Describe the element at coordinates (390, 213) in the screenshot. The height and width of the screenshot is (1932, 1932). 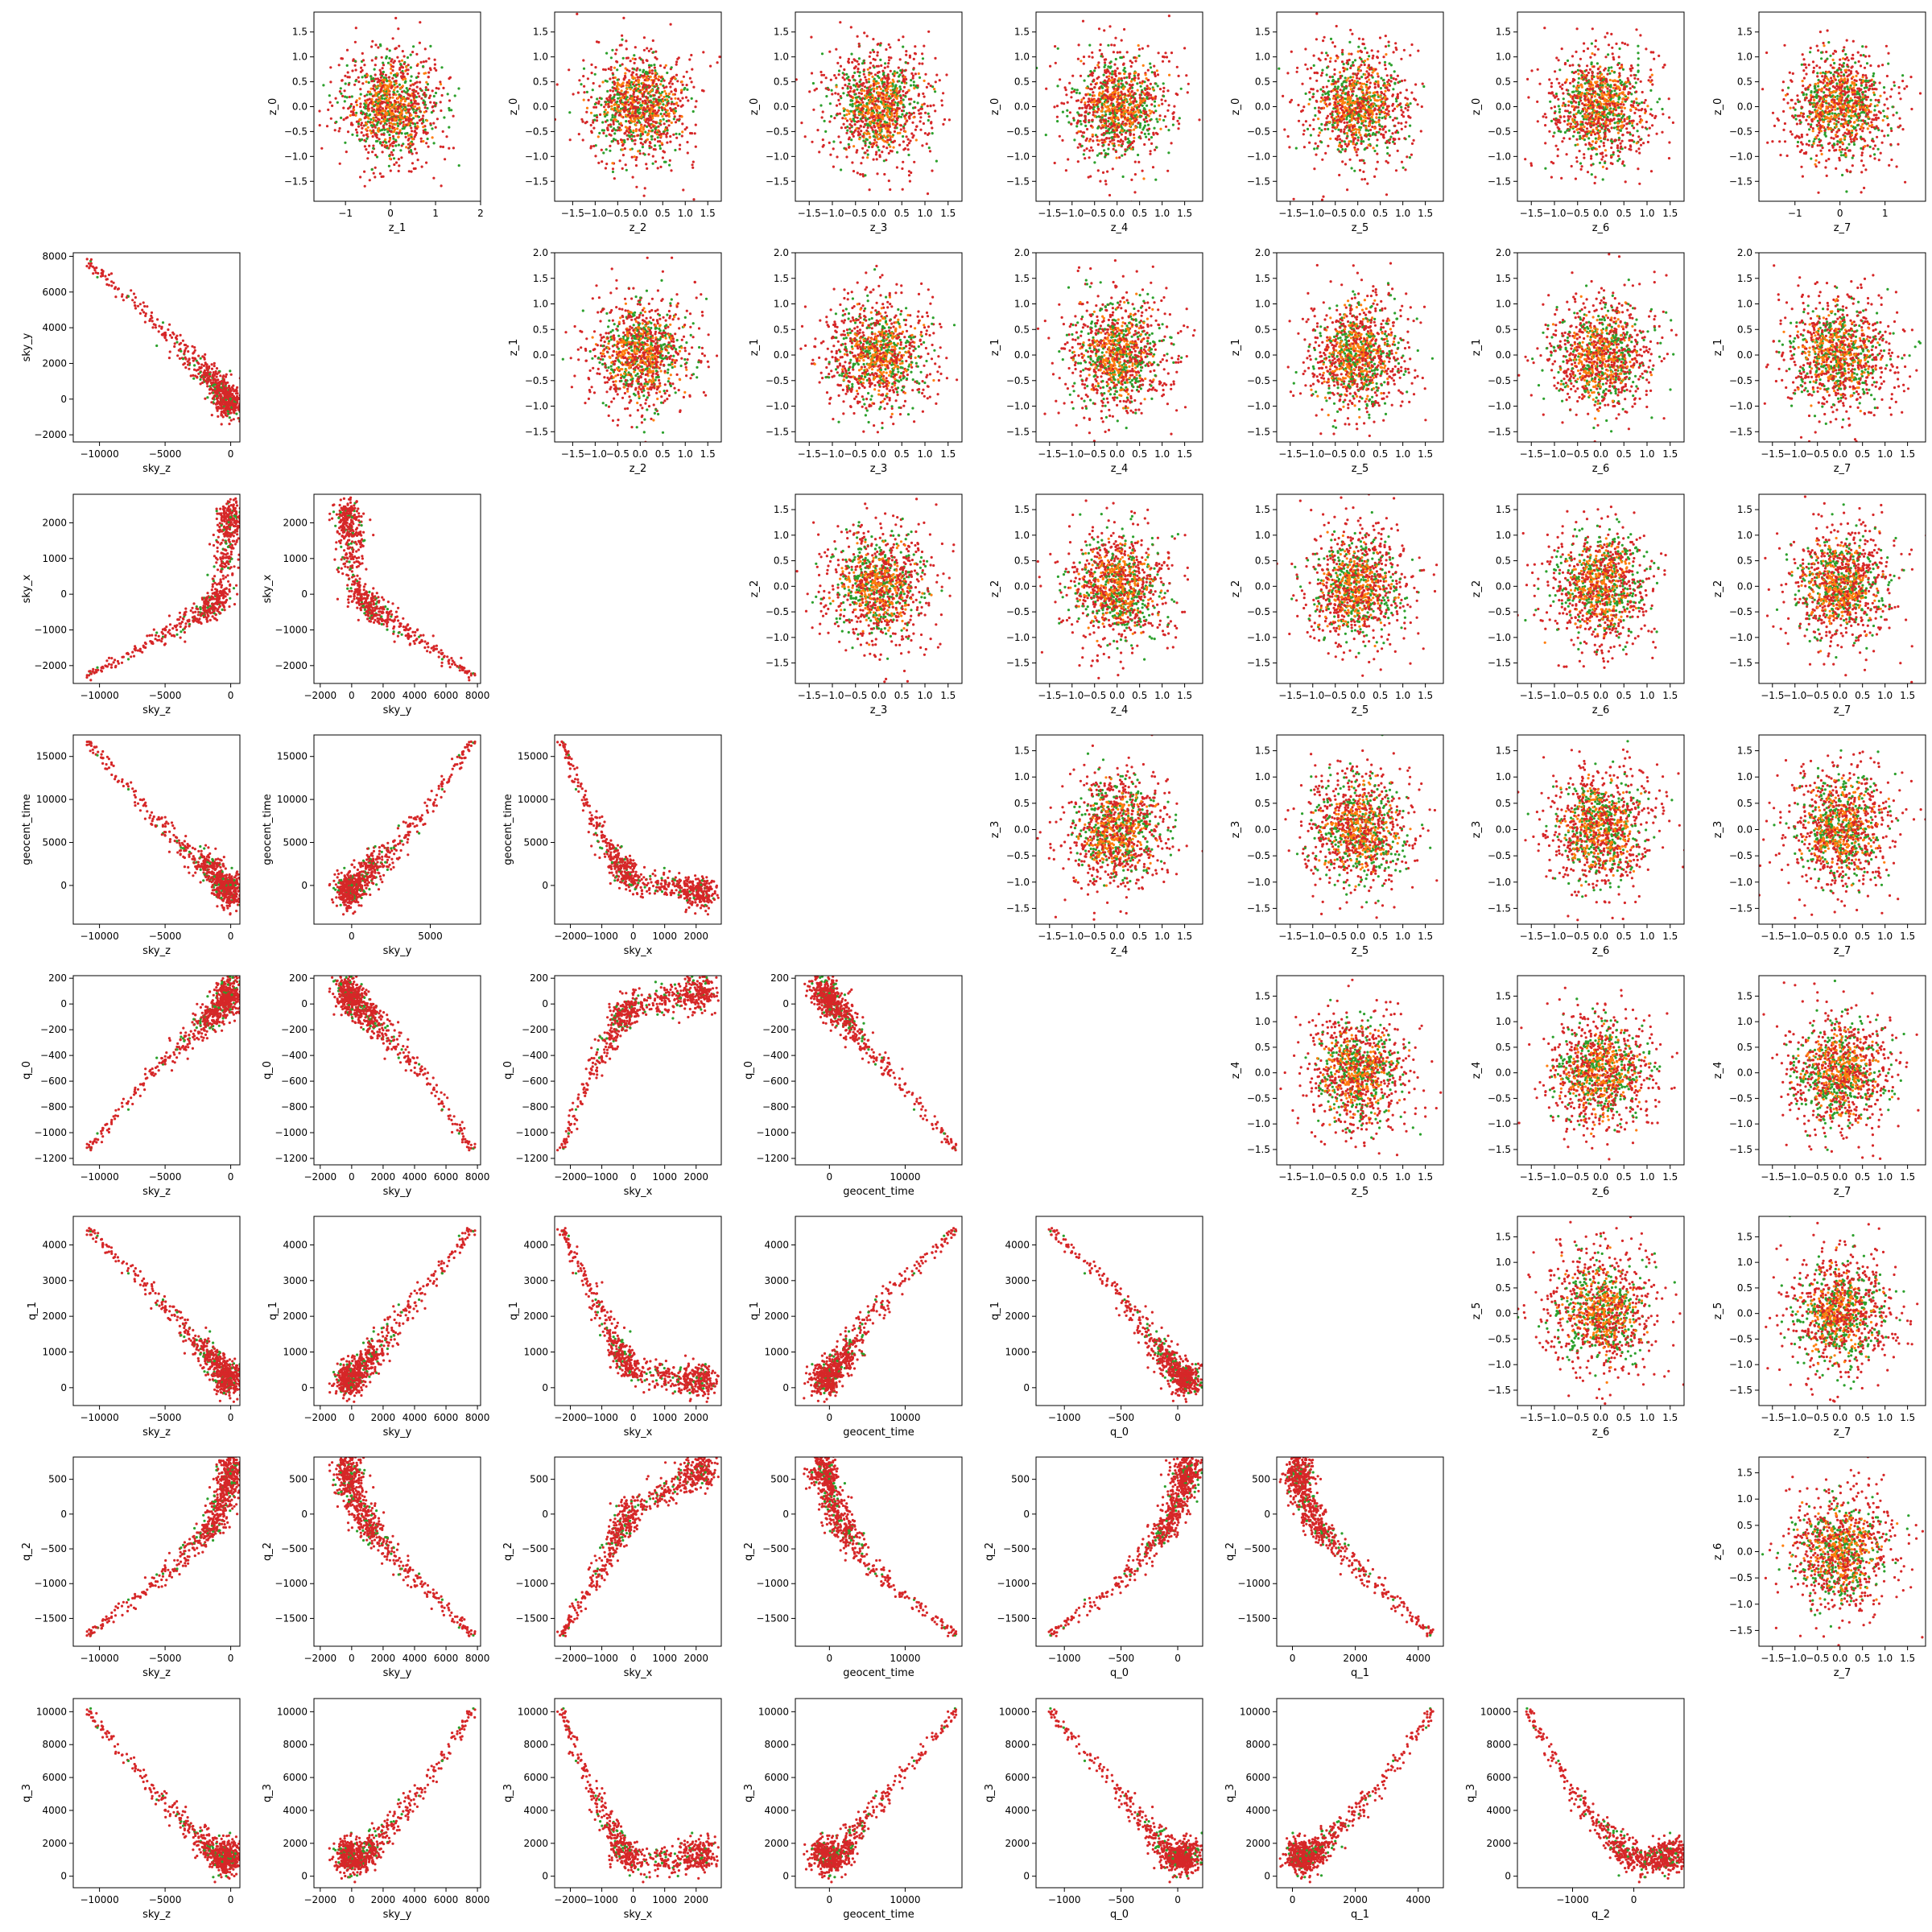
I see `x-tick-label: 0` at that location.